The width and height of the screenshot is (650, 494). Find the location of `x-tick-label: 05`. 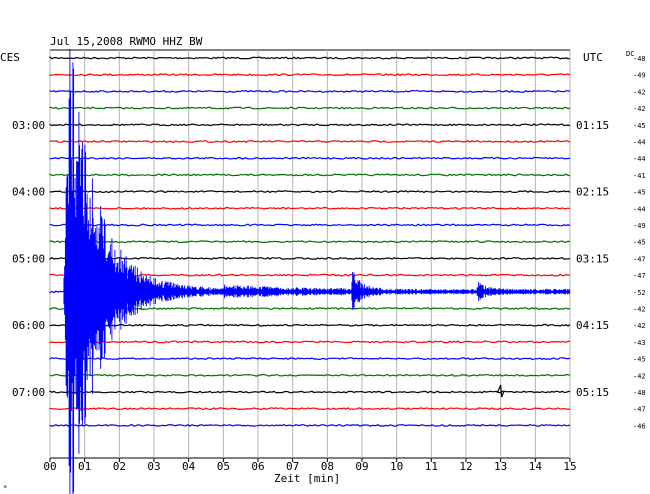

x-tick-label: 05 is located at coordinates (223, 466).